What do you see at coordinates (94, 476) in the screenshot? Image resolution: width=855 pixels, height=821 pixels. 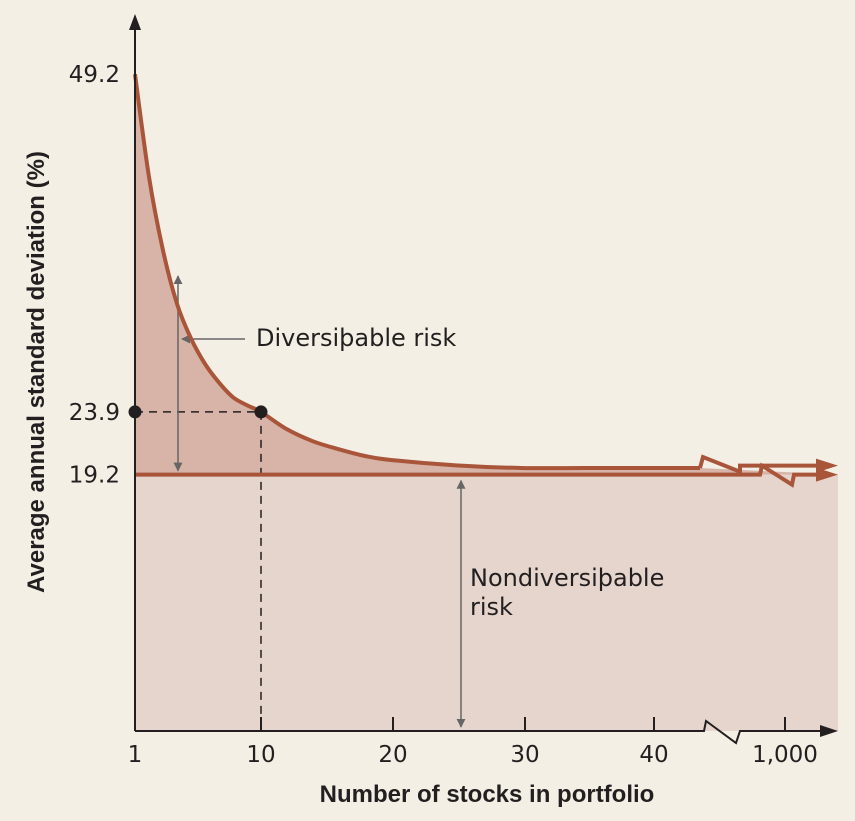 I see `y-tick-label: 19.2` at bounding box center [94, 476].